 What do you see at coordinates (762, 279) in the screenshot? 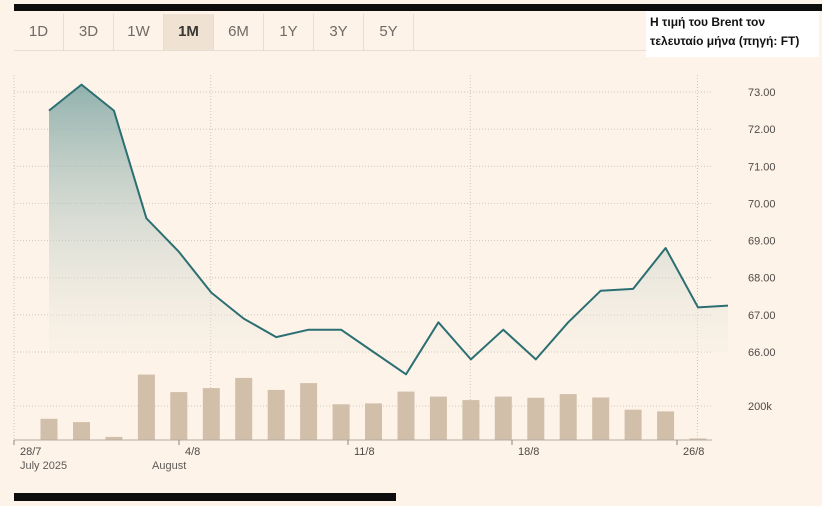
I see `y-tick-label: 68.00` at bounding box center [762, 279].